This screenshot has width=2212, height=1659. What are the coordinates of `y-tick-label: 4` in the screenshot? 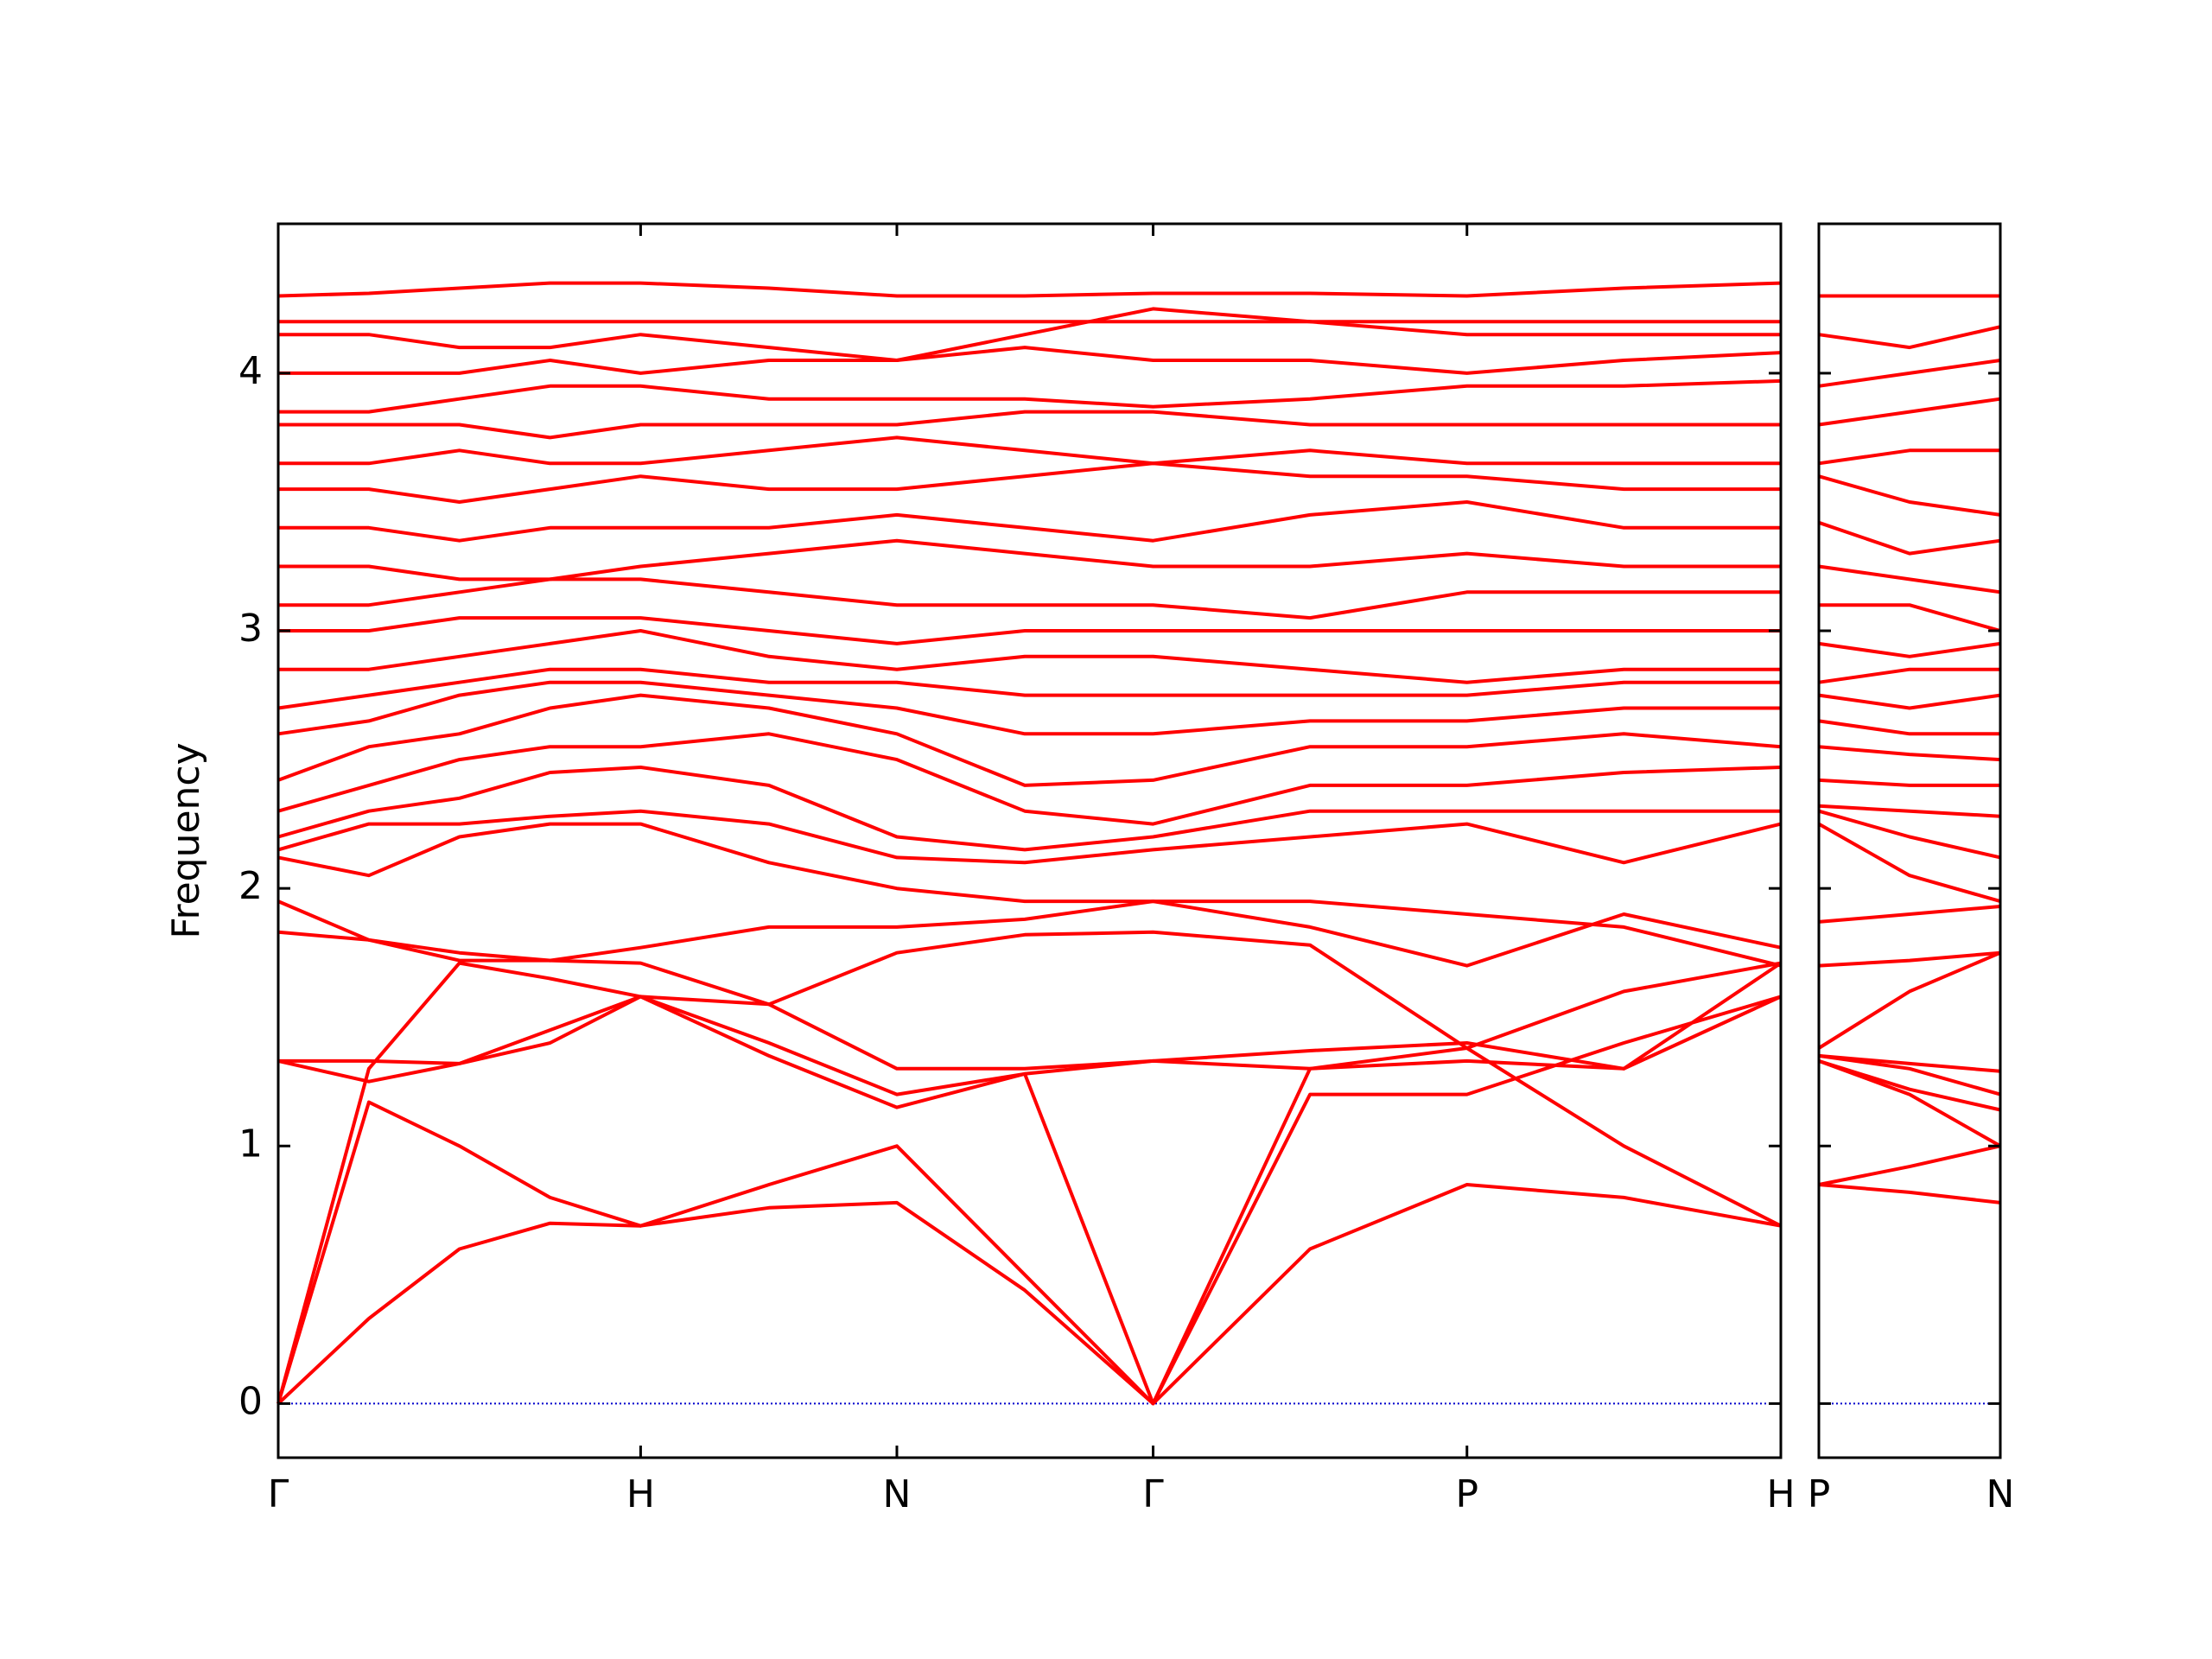 It's located at (250, 371).